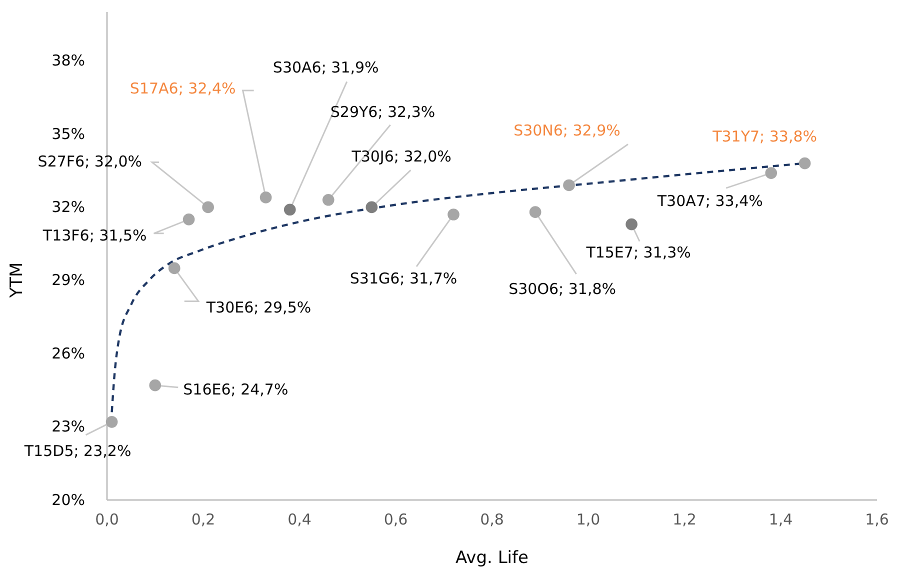 The height and width of the screenshot is (568, 913). Describe the element at coordinates (492, 519) in the screenshot. I see `x-tick-label: 0,8` at that location.